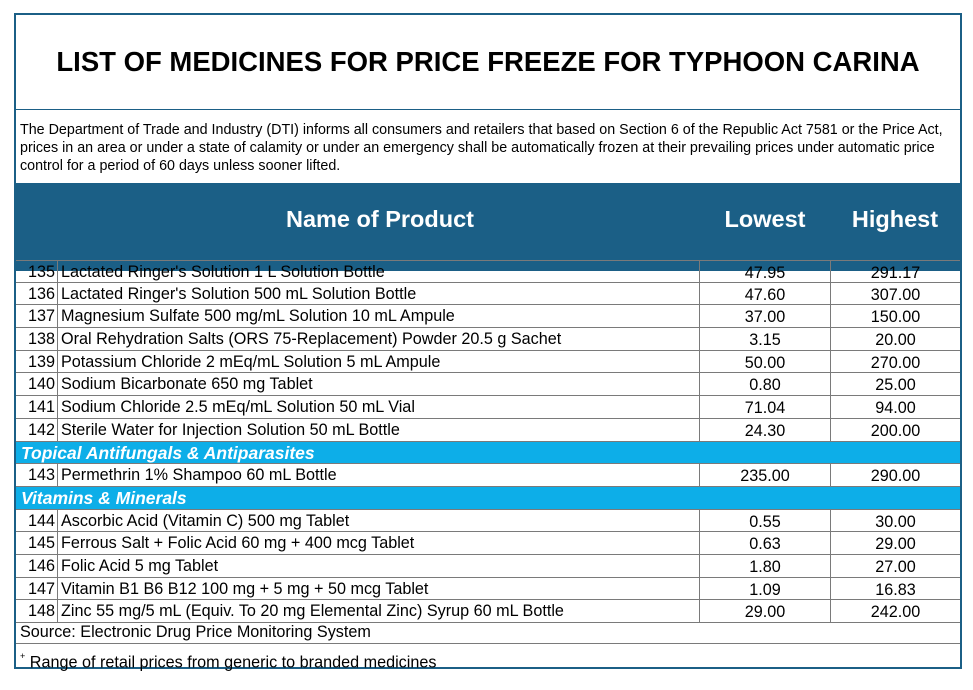 This screenshot has width=973, height=690. Describe the element at coordinates (895, 408) in the screenshot. I see `highest-price: 94.00` at that location.